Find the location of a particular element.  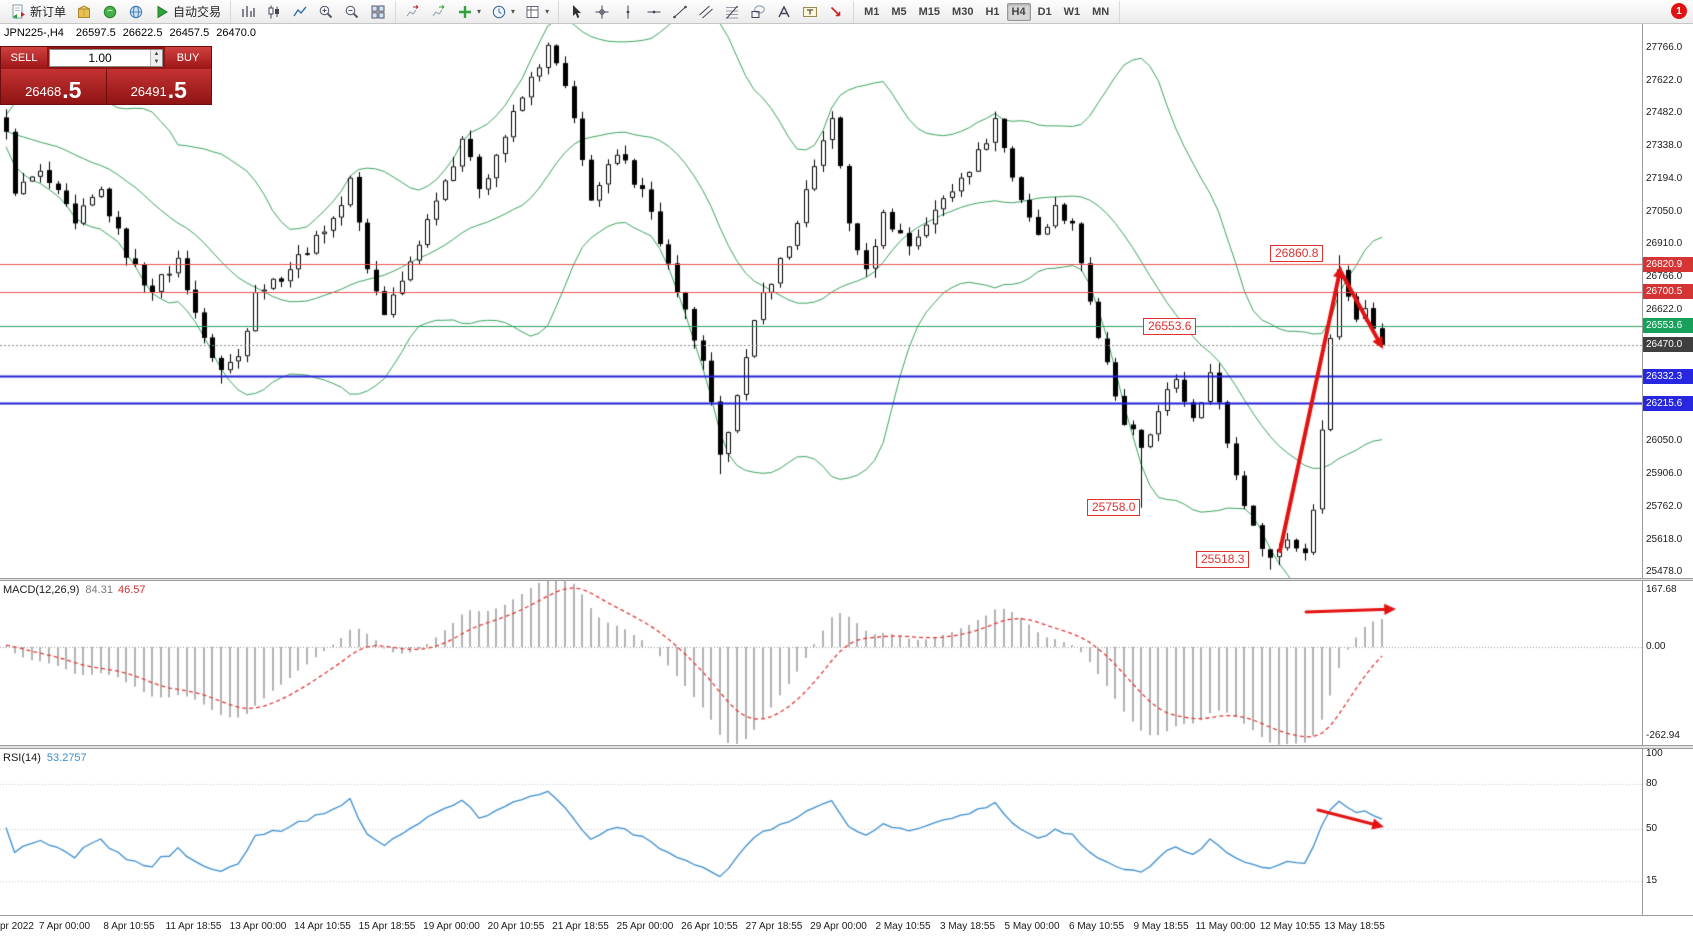

chart-shift-icon is located at coordinates (413, 12).